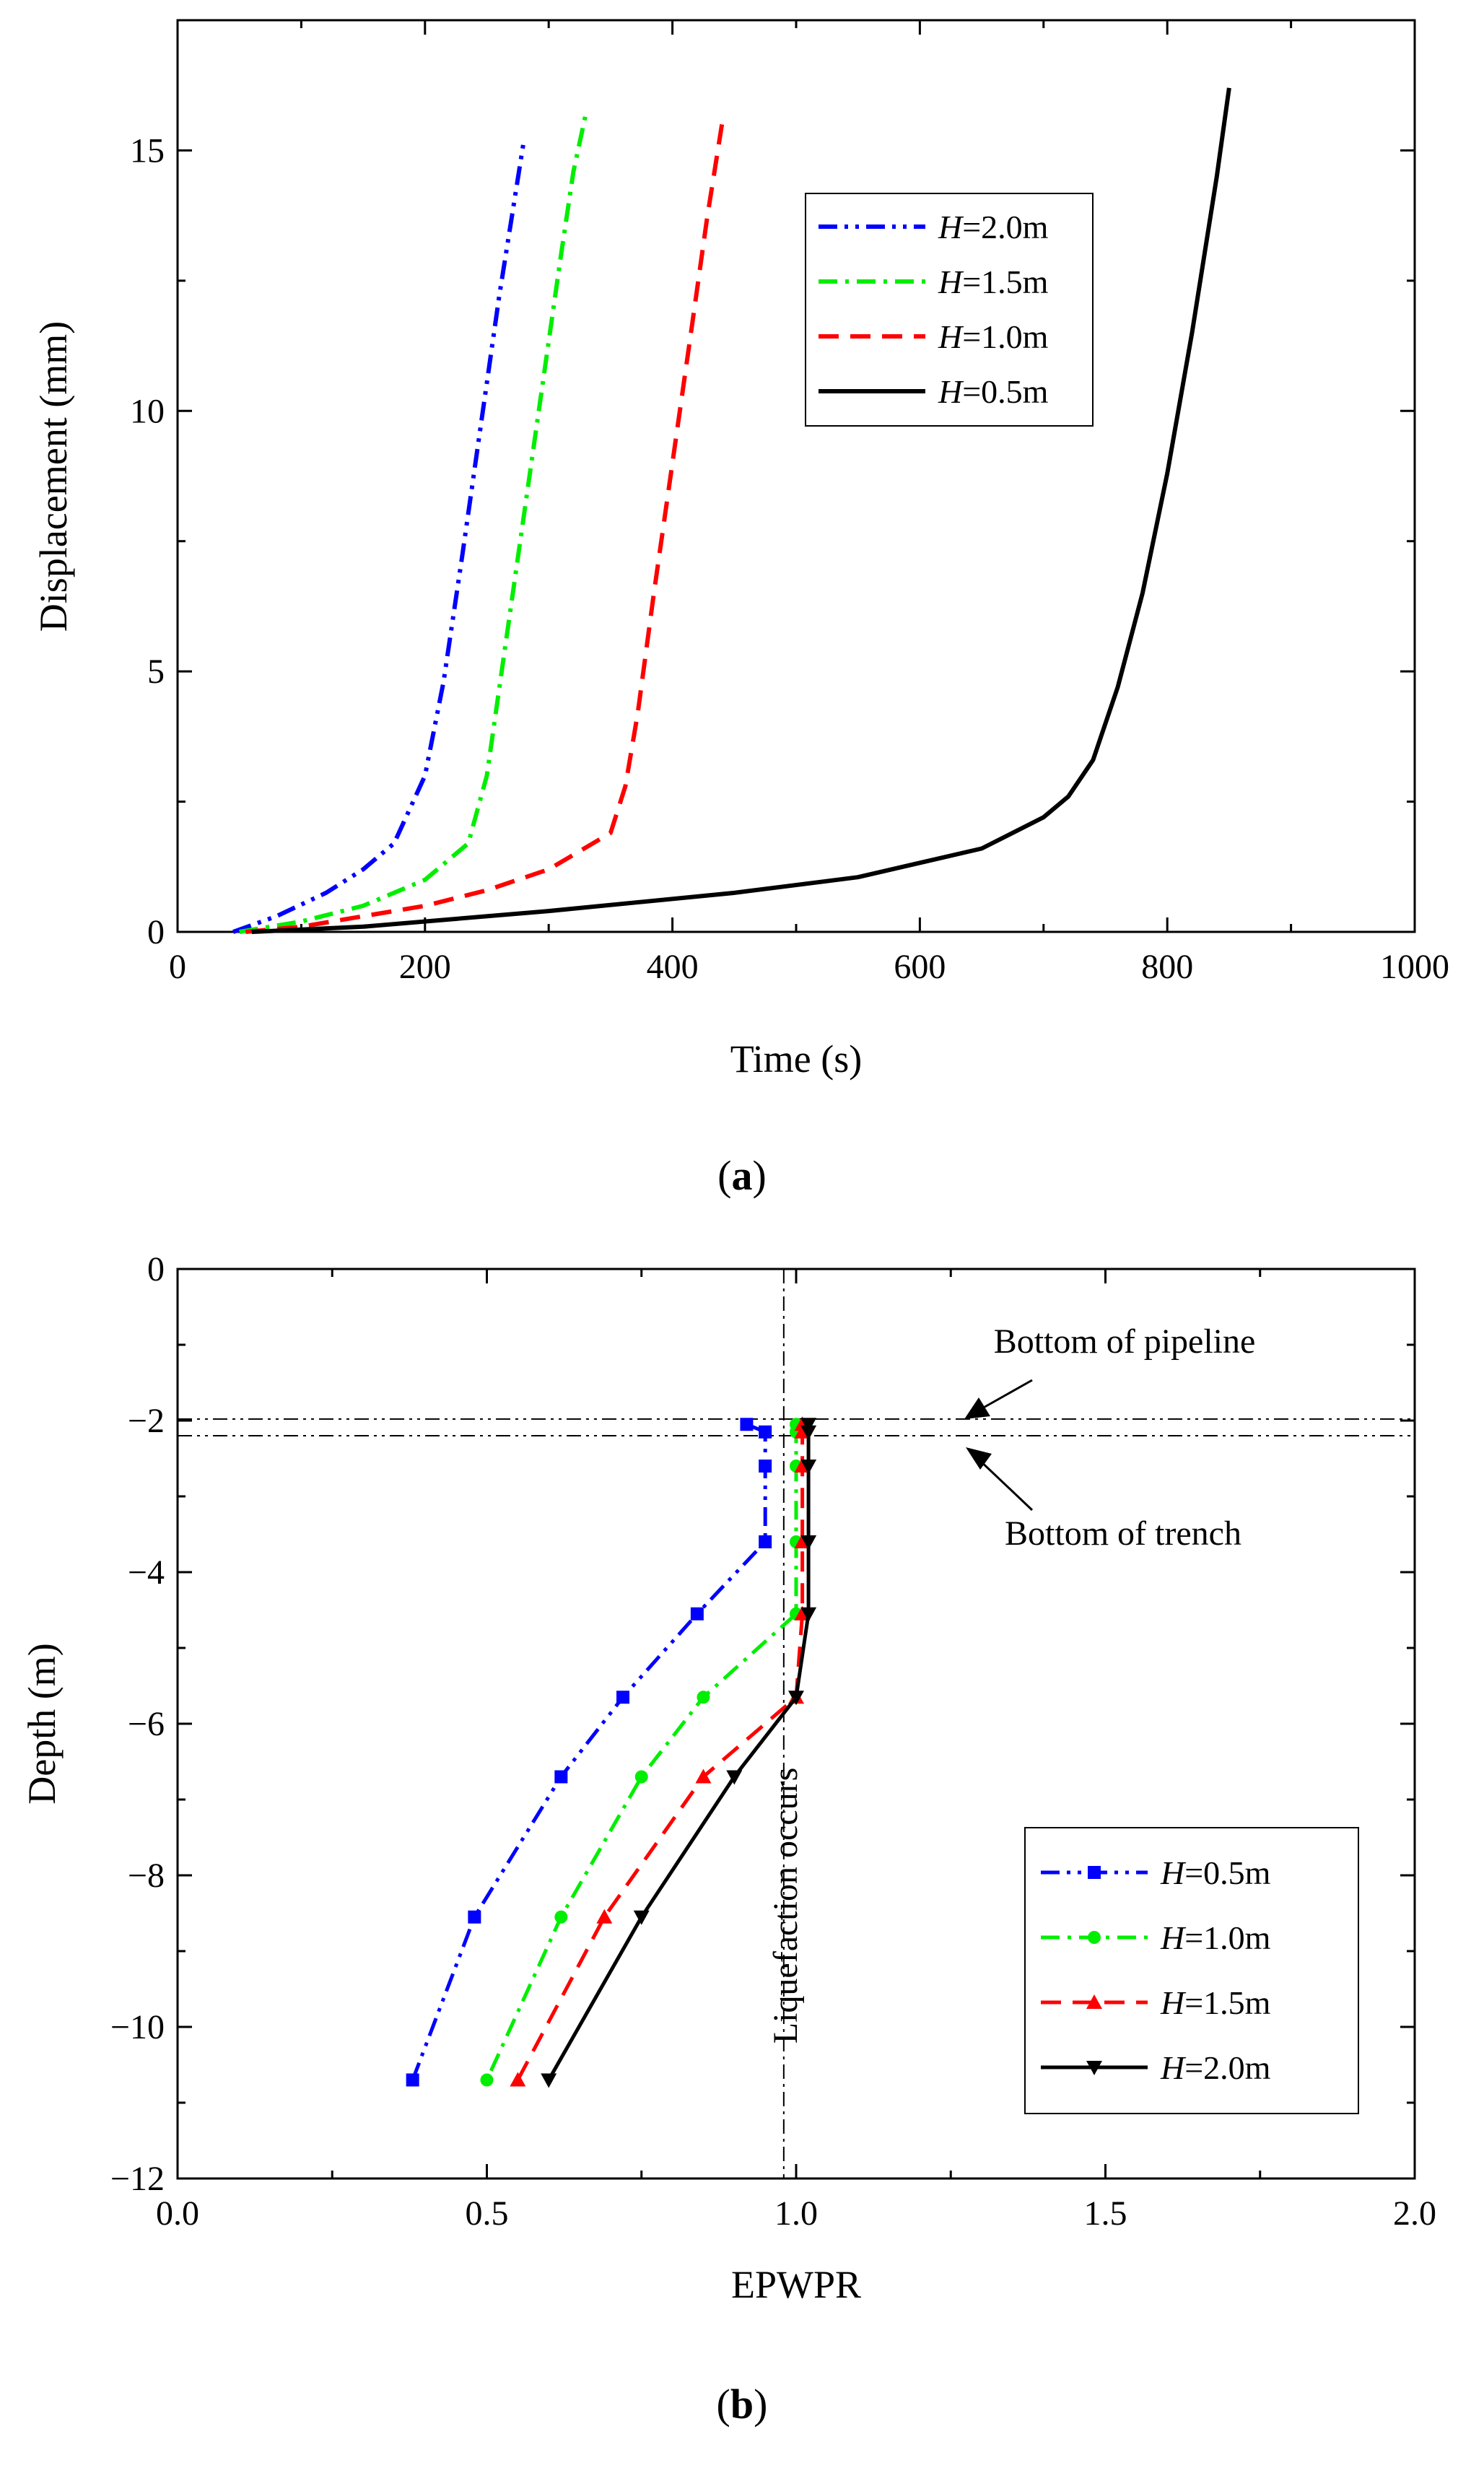  What do you see at coordinates (137, 2027) in the screenshot?
I see `y-tick-label: −10` at bounding box center [137, 2027].